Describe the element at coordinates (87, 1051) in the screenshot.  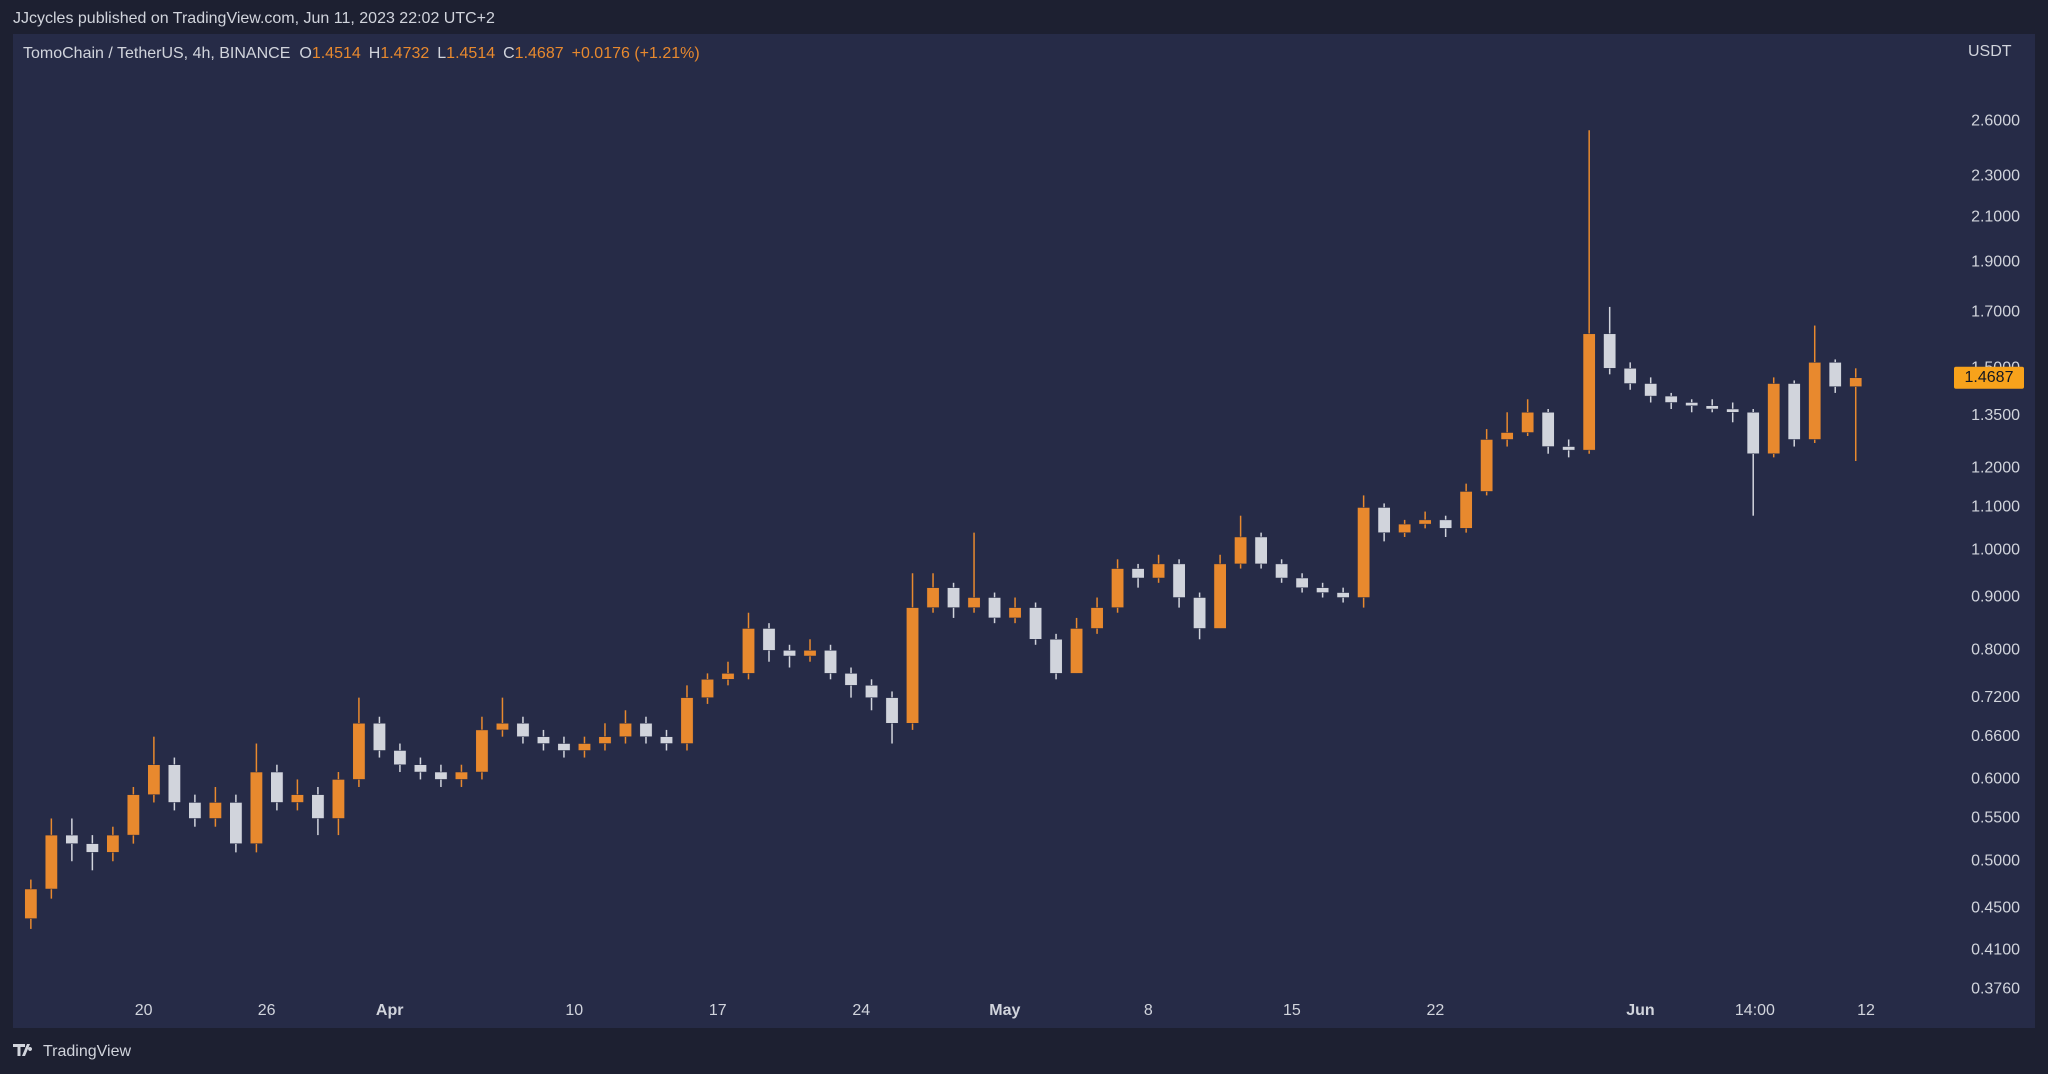
I see `brand-name: TradingView` at that location.